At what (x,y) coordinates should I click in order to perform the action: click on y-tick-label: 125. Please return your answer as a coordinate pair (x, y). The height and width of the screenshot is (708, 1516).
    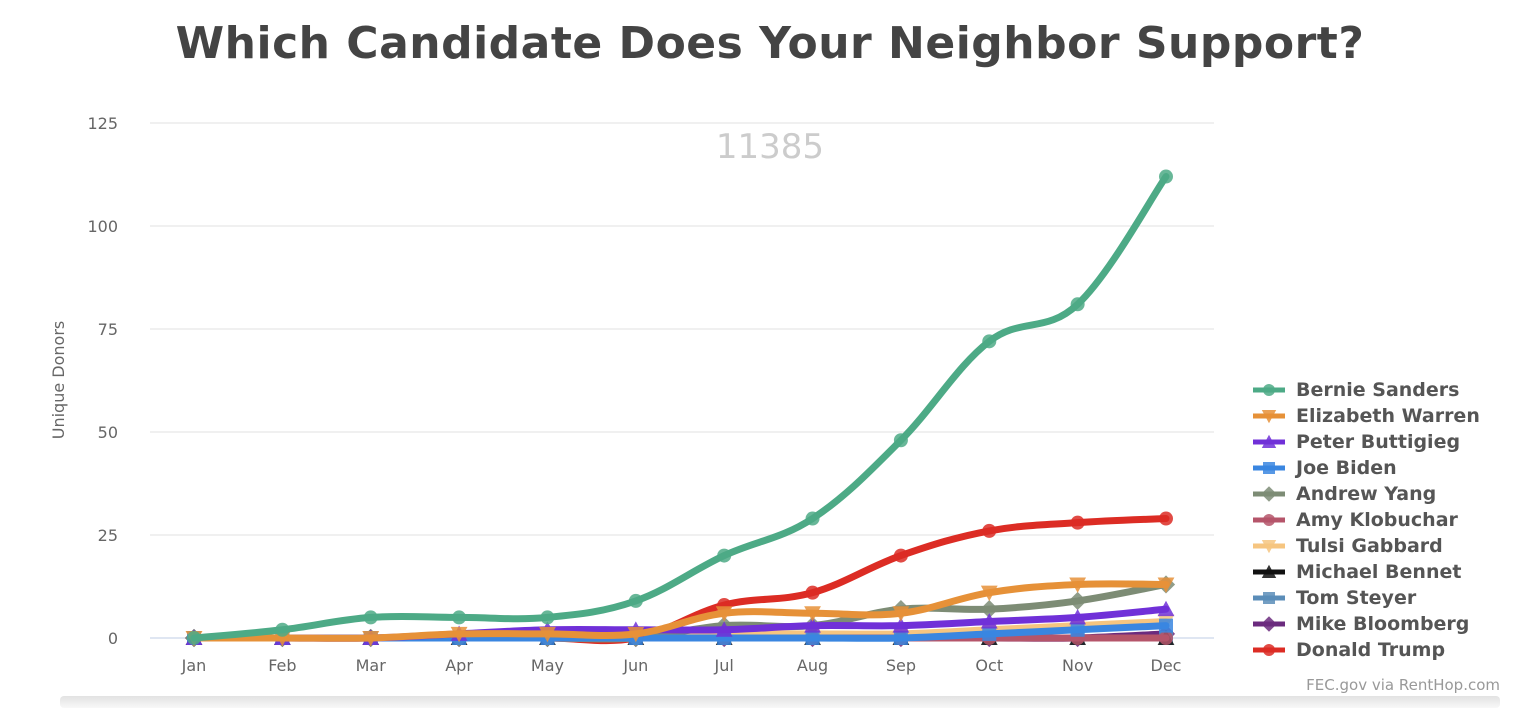
    Looking at the image, I should click on (102, 123).